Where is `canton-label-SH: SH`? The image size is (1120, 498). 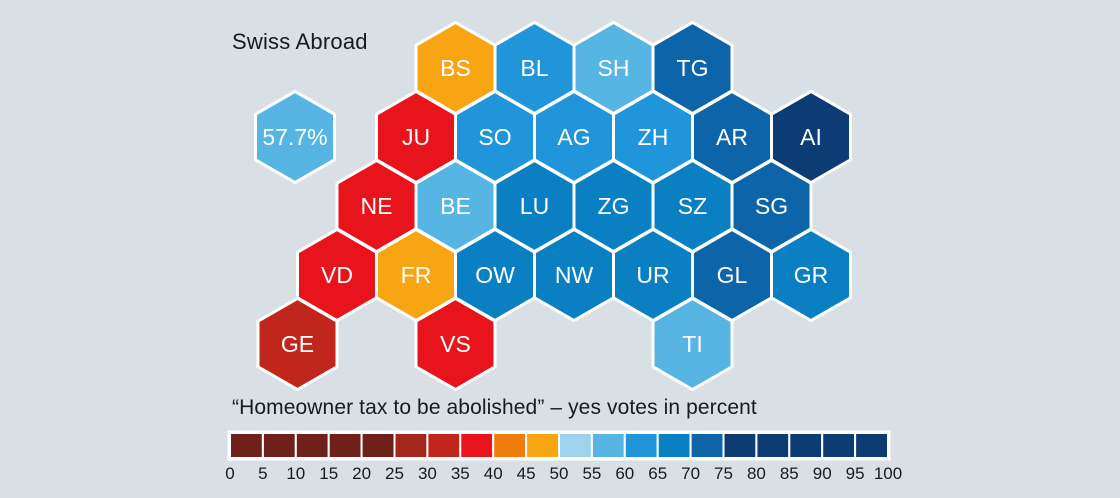
canton-label-SH: SH is located at coordinates (614, 68).